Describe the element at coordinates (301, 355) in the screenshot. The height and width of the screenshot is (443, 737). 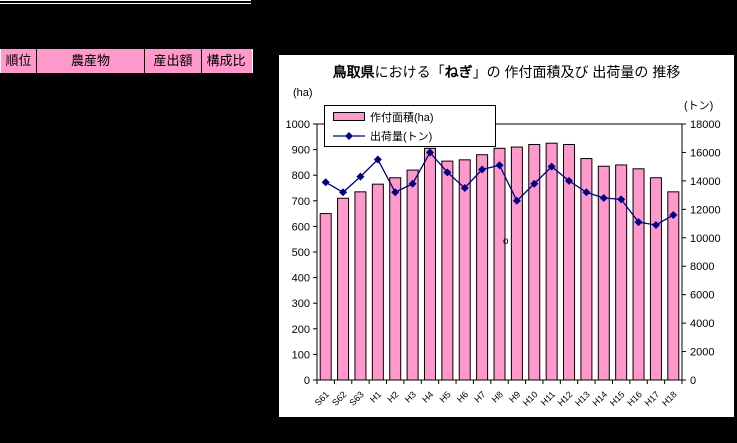
I see `left-axis-tick-label: 100` at that location.